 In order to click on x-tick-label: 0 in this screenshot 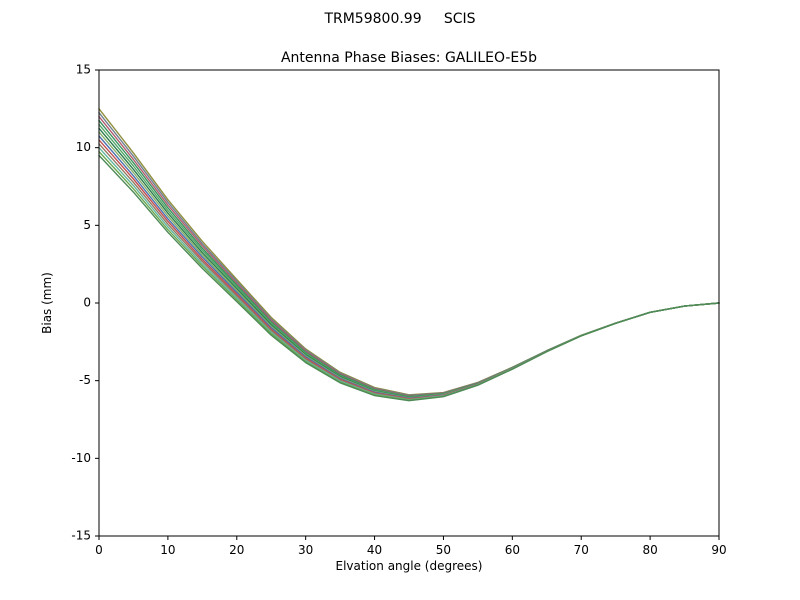, I will do `click(99, 550)`.